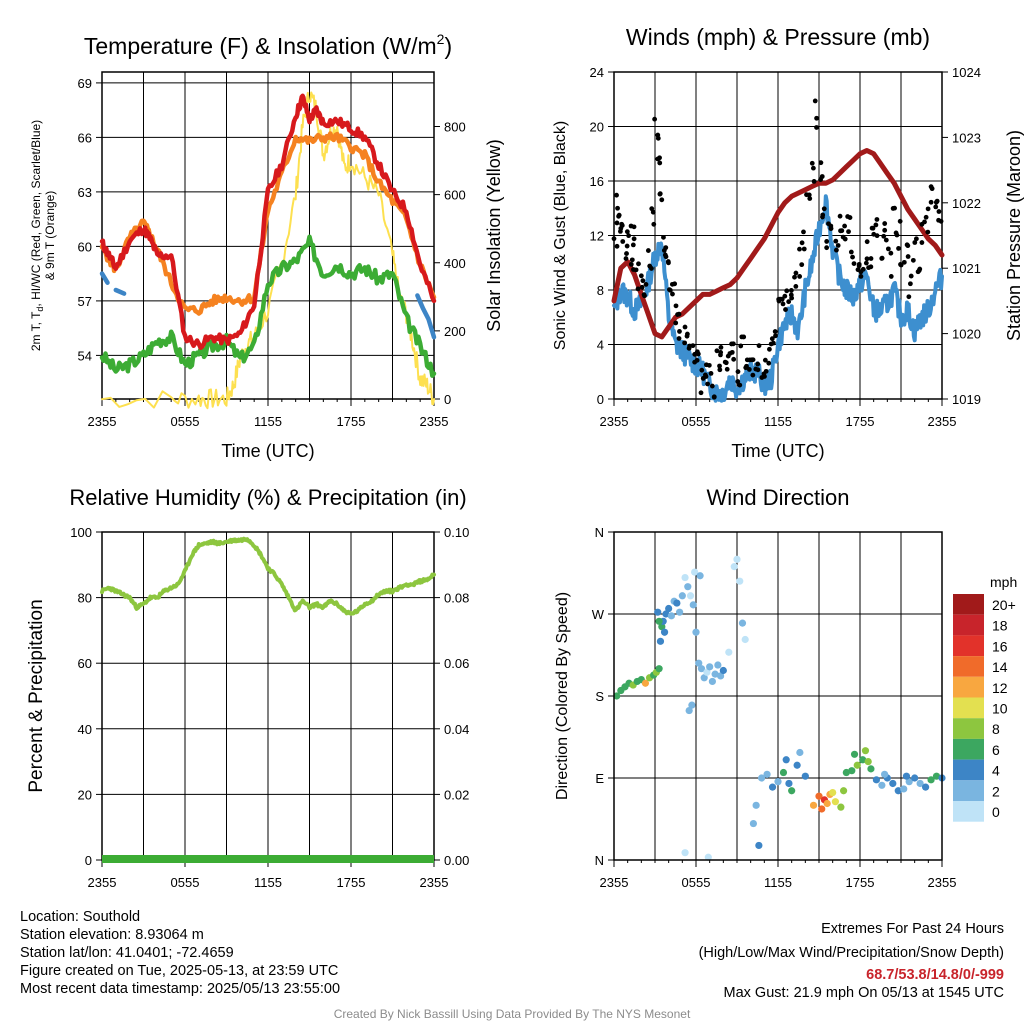 The width and height of the screenshot is (1024, 1024). What do you see at coordinates (863, 993) in the screenshot?
I see `max-gust: Max Gust: 21.9 mph On 05/13 at 1545 UTC` at bounding box center [863, 993].